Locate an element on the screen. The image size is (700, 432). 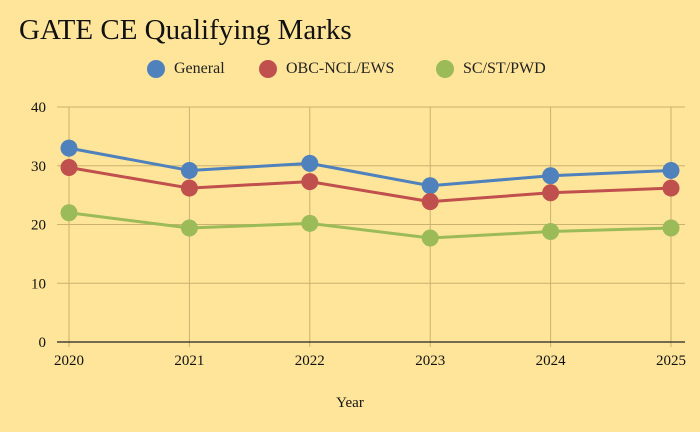
data-point-obc-ncl-ews-2023 is located at coordinates (430, 202).